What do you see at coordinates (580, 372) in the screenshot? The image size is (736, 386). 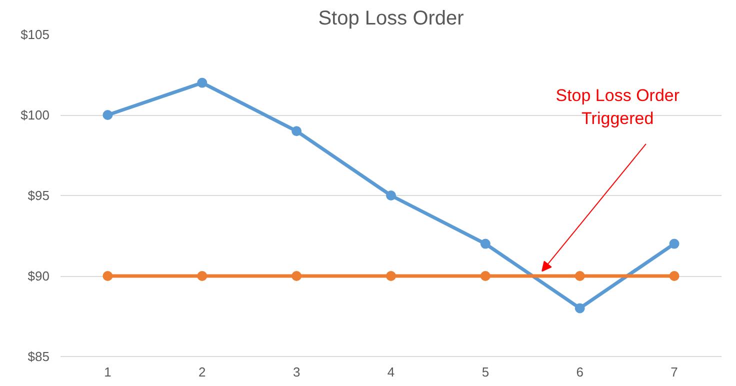 I see `x-tick-label: 6` at bounding box center [580, 372].